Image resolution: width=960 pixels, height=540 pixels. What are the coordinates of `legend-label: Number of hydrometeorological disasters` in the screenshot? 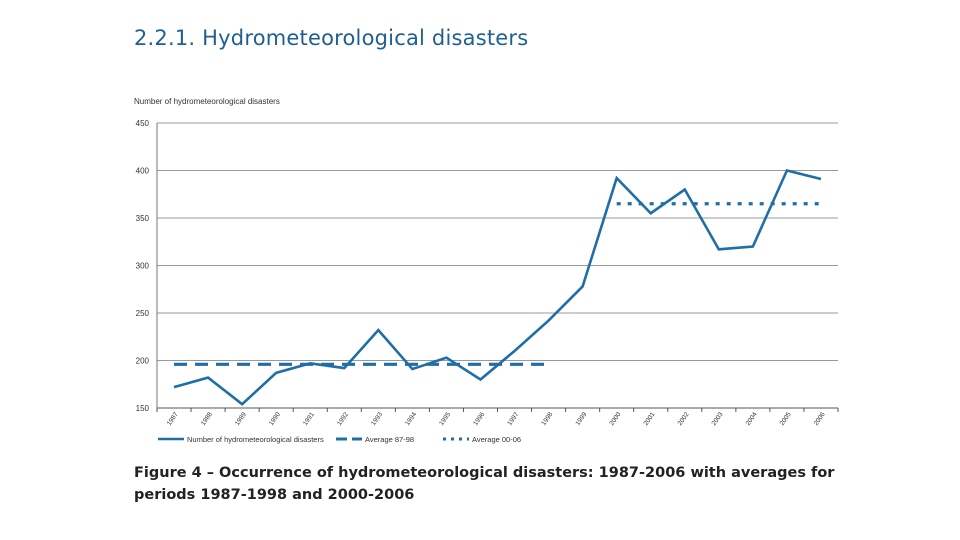 It's located at (255, 439).